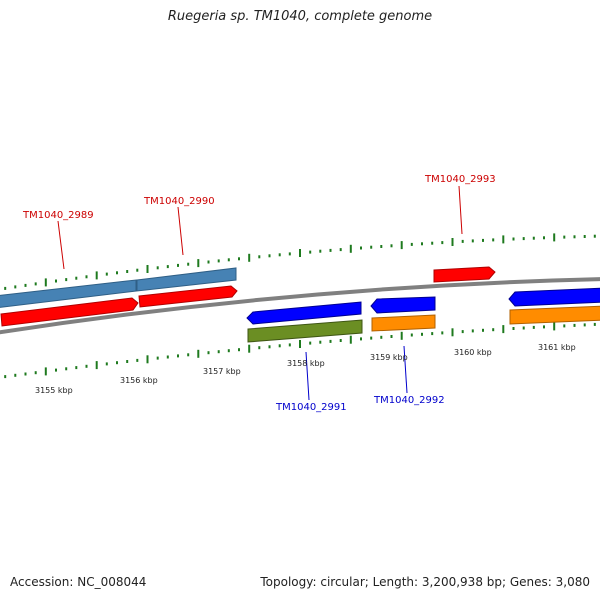 The height and width of the screenshot is (600, 600). Describe the element at coordinates (389, 357) in the screenshot. I see `tick-label-3159: 3159 kbp` at that location.